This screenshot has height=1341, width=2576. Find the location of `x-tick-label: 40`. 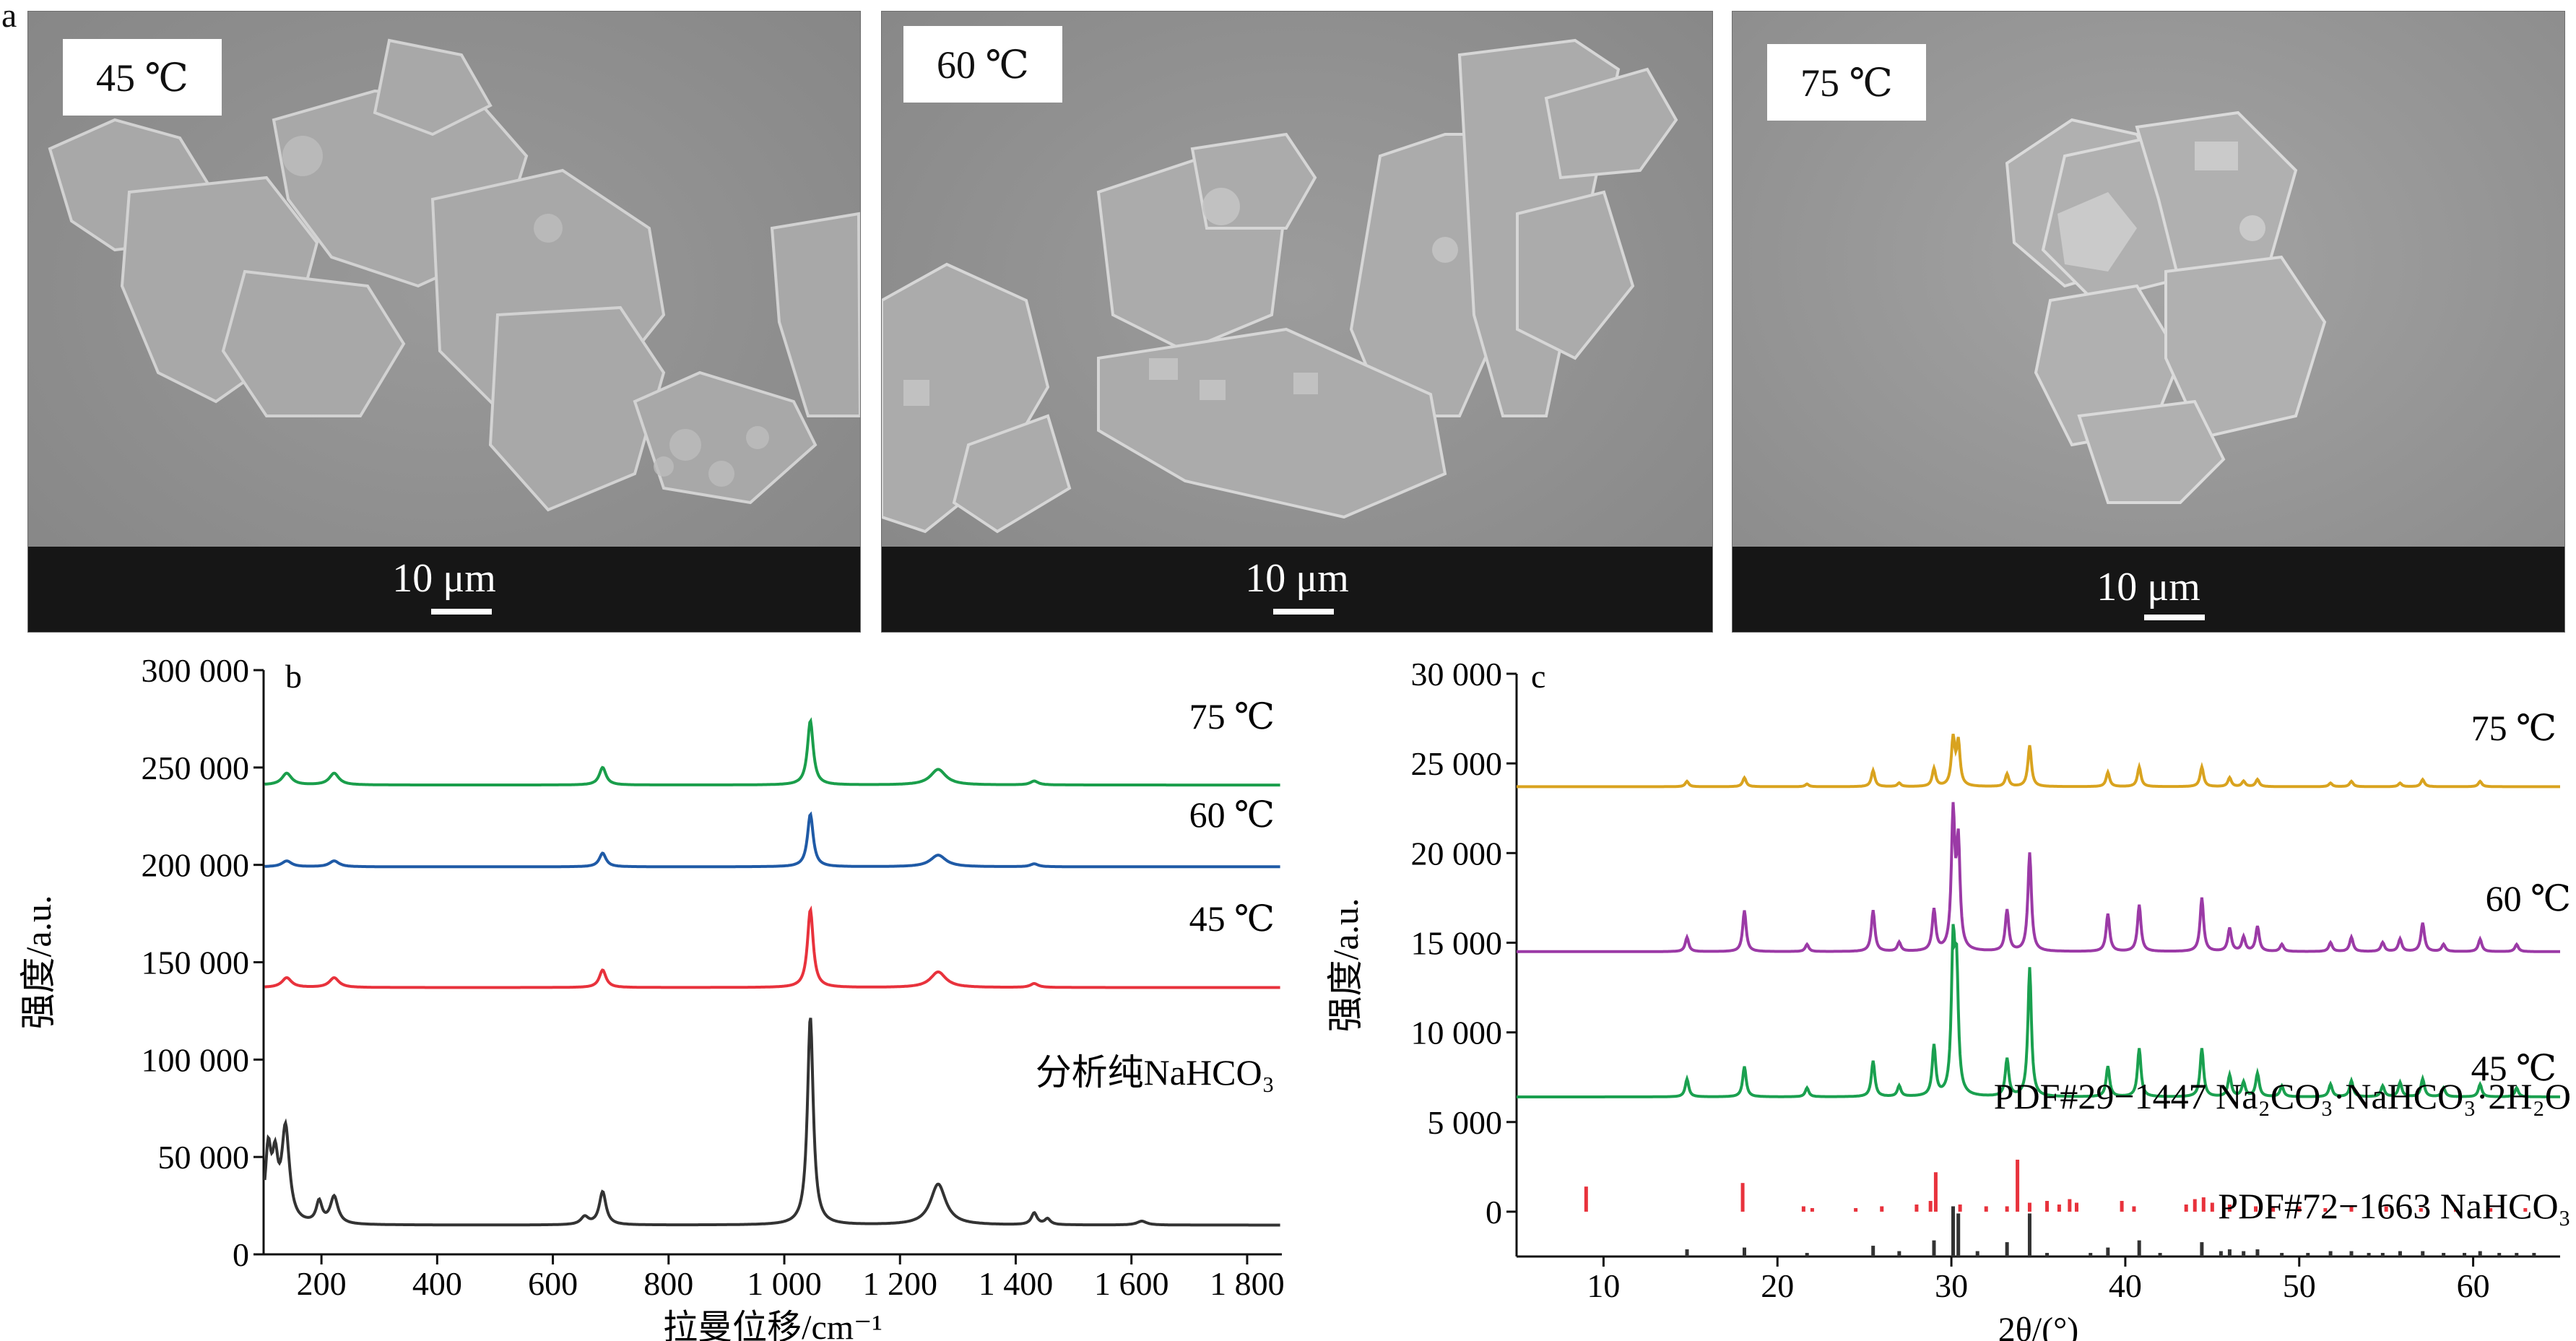

x-tick-label: 40 is located at coordinates (2125, 1285).